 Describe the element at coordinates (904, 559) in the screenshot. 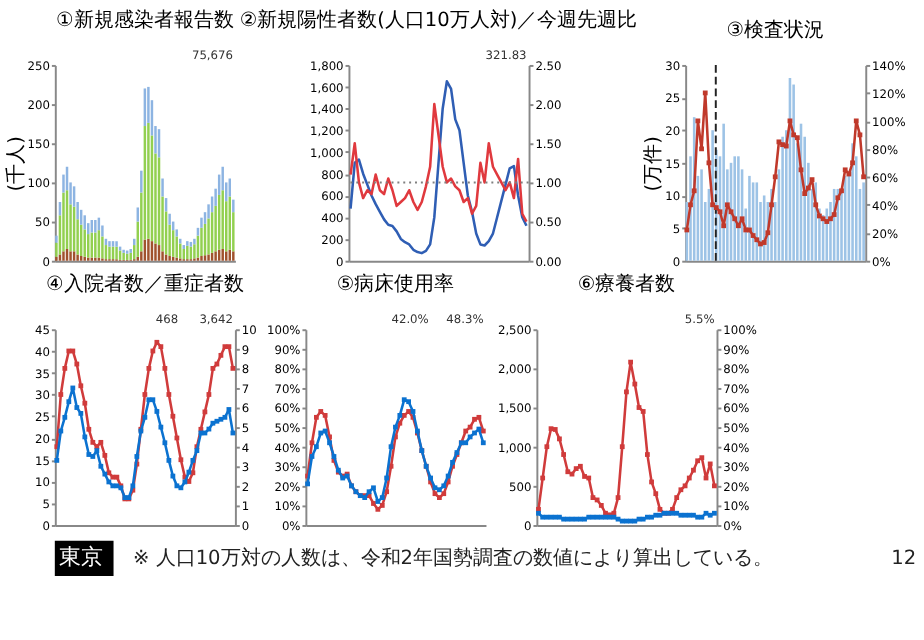

I see `text: 12` at that location.